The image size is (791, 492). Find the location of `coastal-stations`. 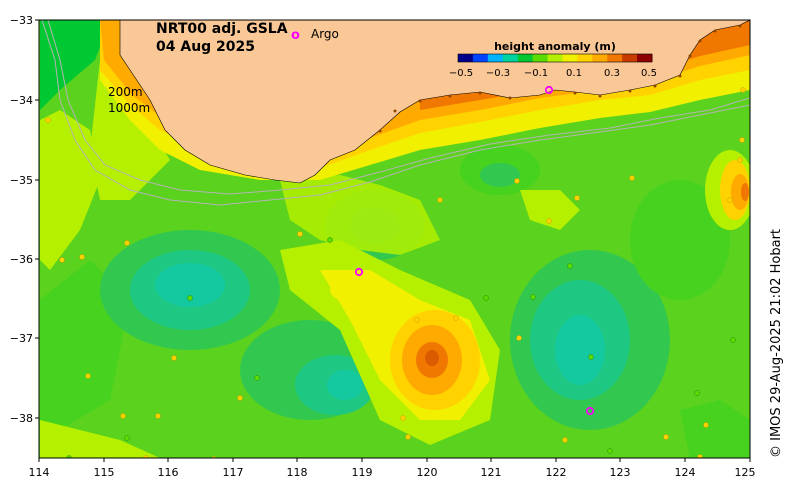

coastal-stations is located at coordinates (560, 78).